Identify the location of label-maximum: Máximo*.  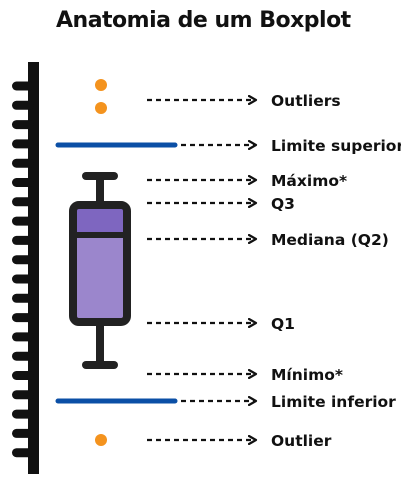
(309, 181).